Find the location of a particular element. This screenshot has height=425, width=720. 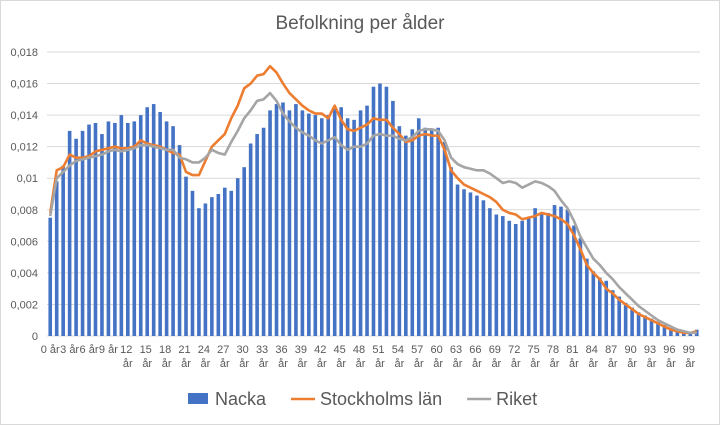

x-tick-label: 87 år is located at coordinates (612, 357).